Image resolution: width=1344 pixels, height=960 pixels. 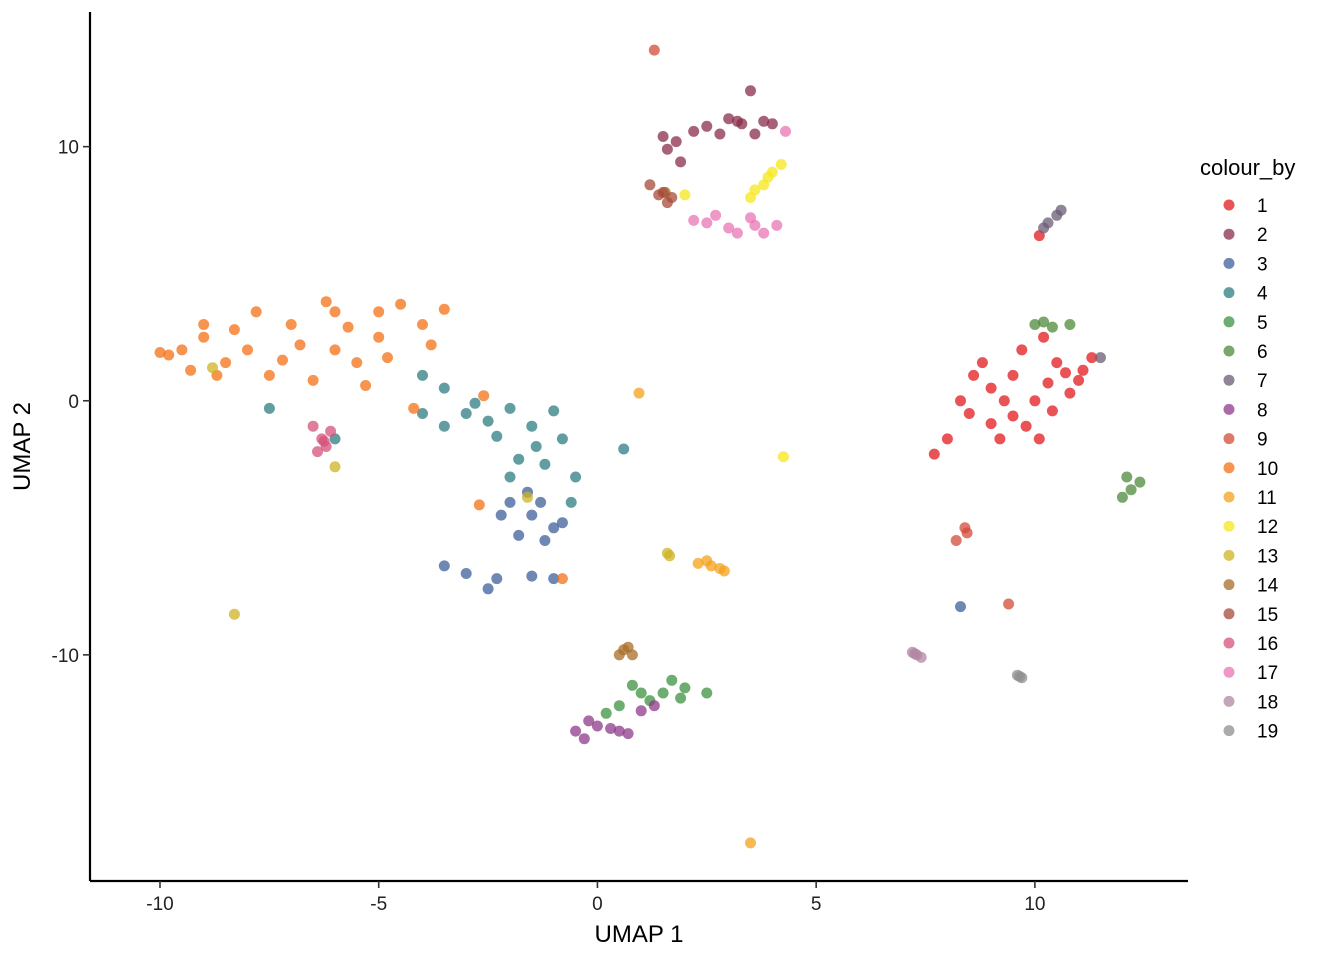 What do you see at coordinates (1034, 904) in the screenshot?
I see `x-tick-label: 10` at bounding box center [1034, 904].